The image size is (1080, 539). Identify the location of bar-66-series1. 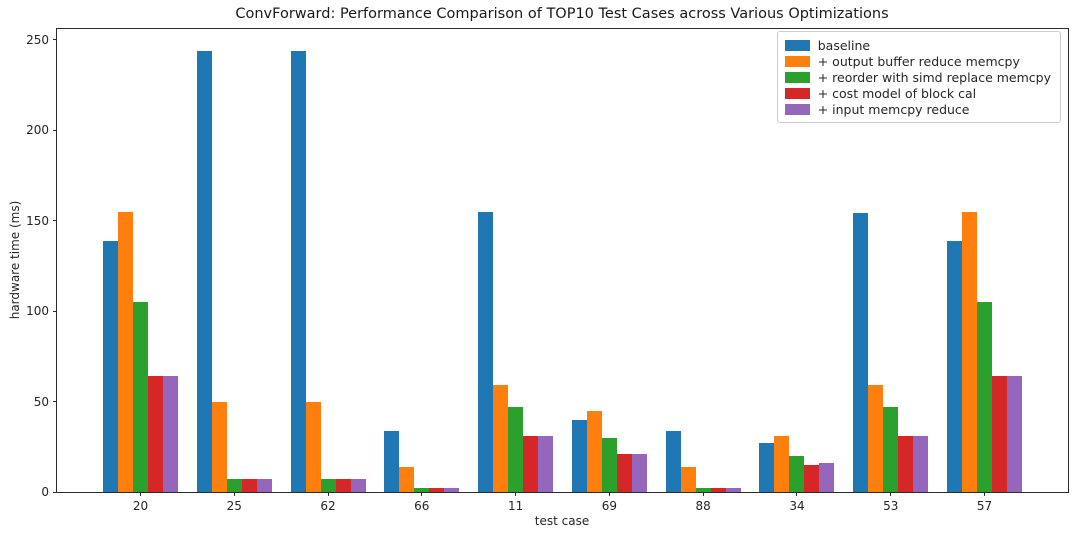
(407, 479).